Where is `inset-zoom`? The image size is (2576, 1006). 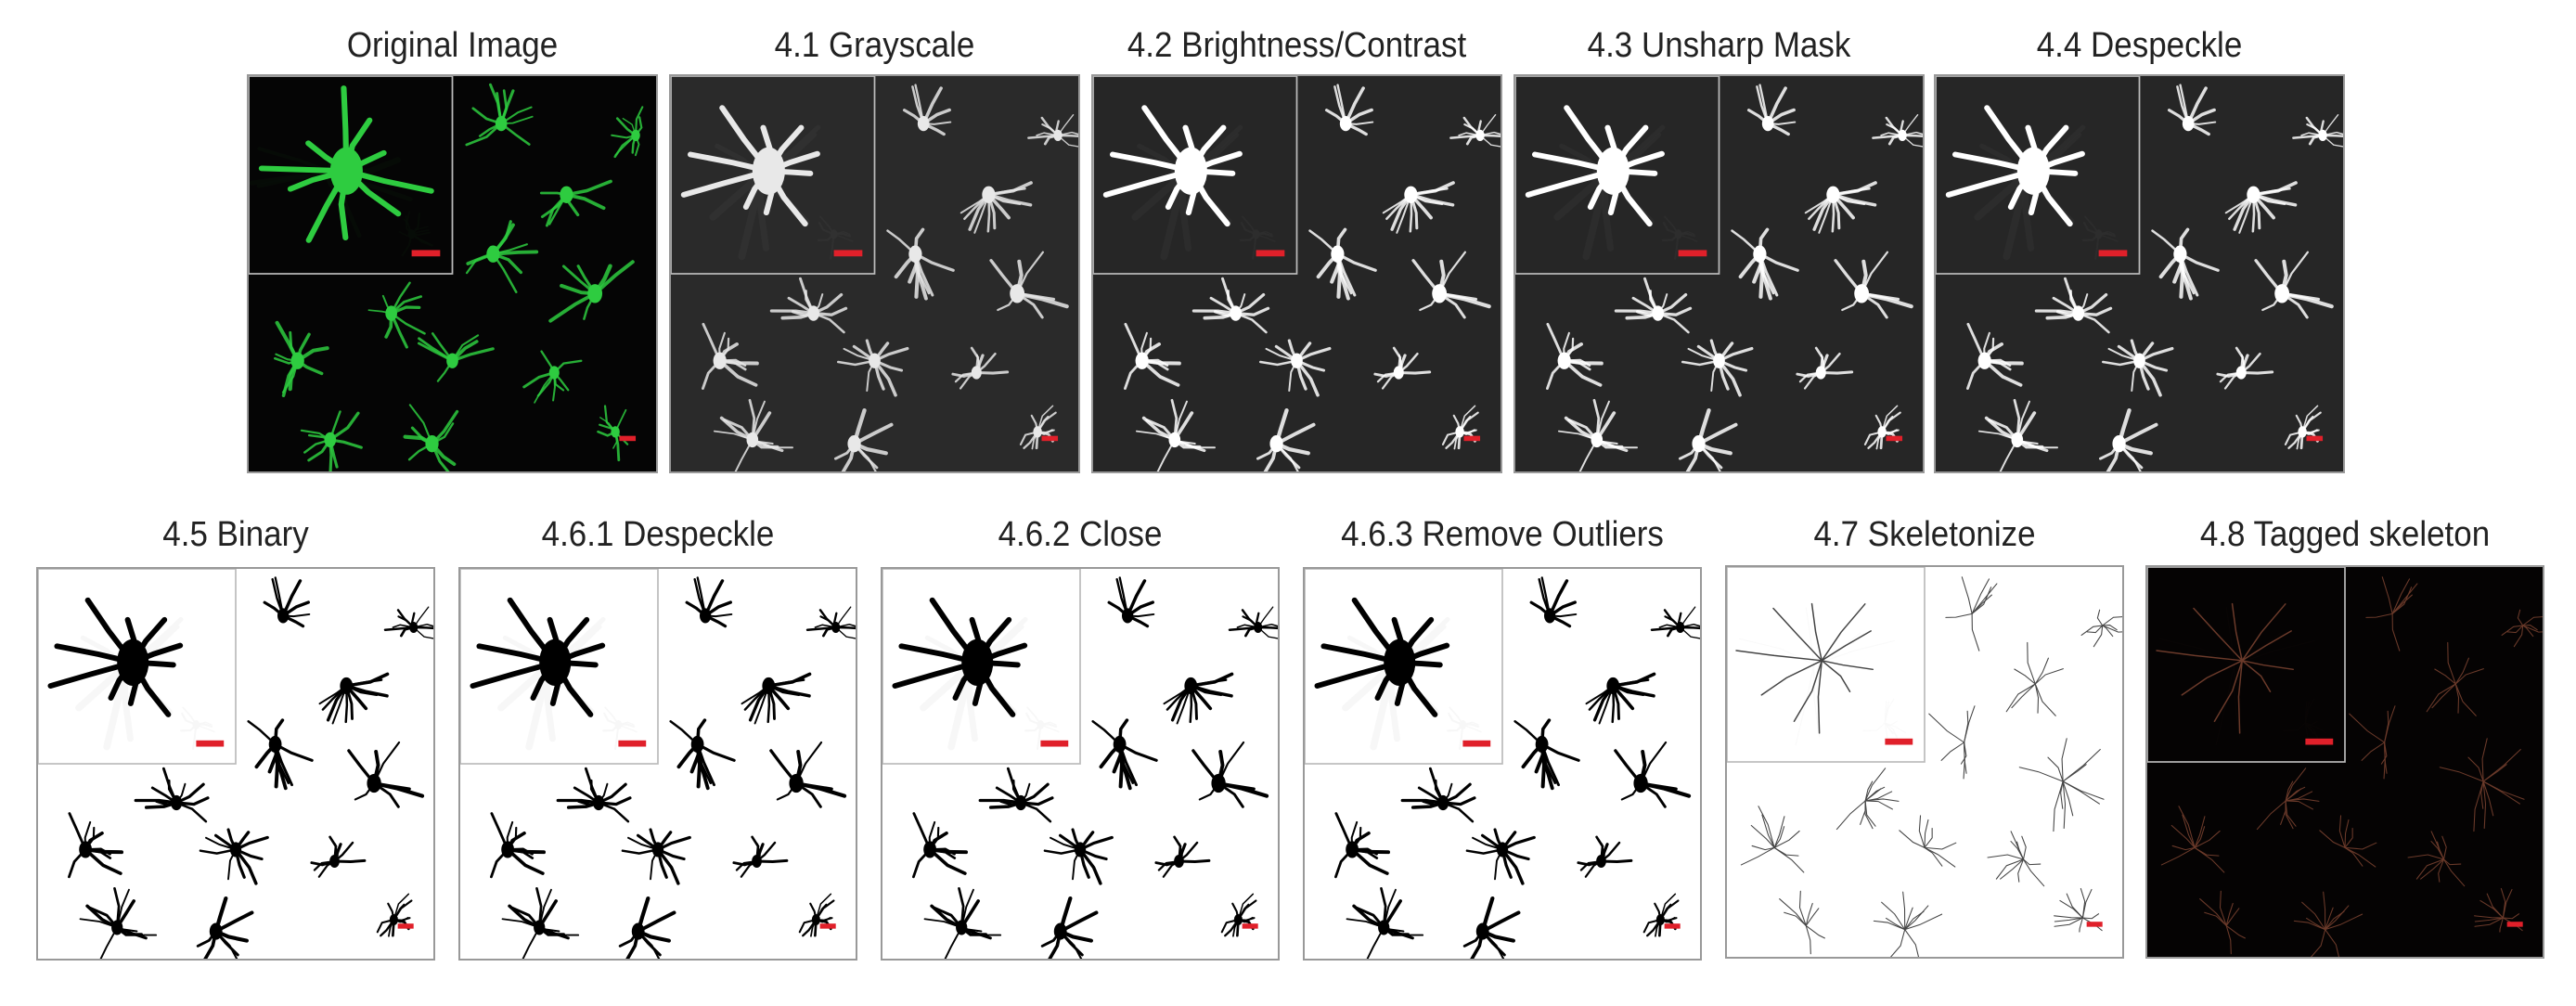
inset-zoom is located at coordinates (2246, 665).